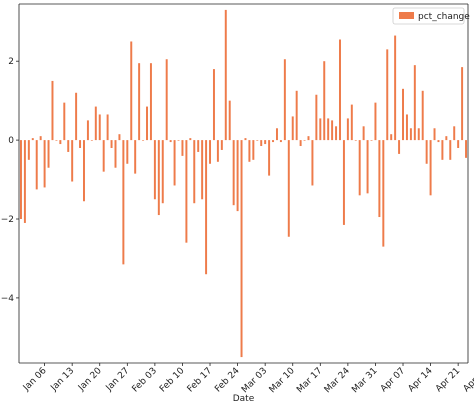 The width and height of the screenshot is (474, 406). I want to click on x-axis-label: Date, so click(244, 399).